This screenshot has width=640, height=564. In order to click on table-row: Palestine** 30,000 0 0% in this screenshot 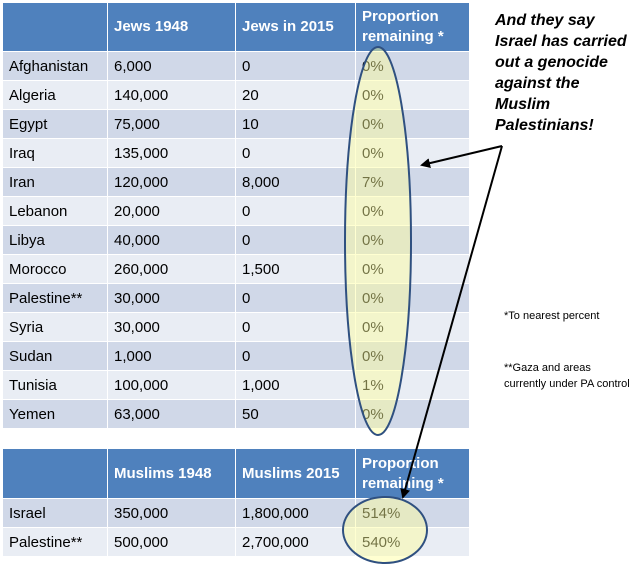, I will do `click(236, 298)`.